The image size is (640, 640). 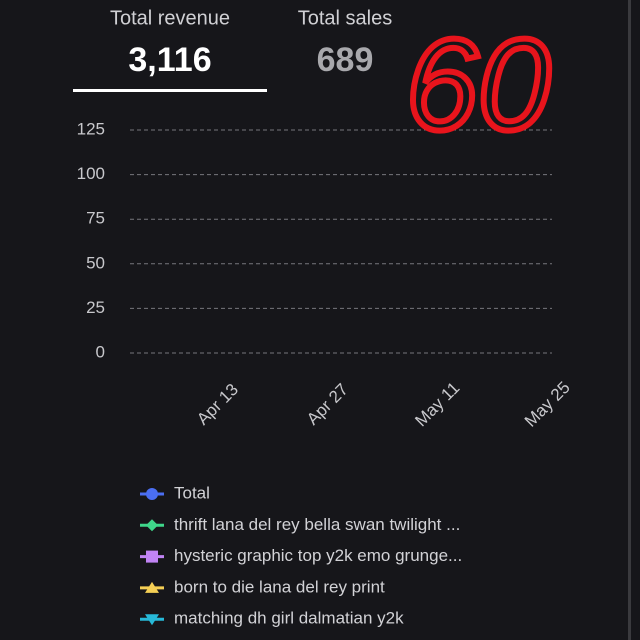 I want to click on x-tick-label: May 11, so click(x=437, y=404).